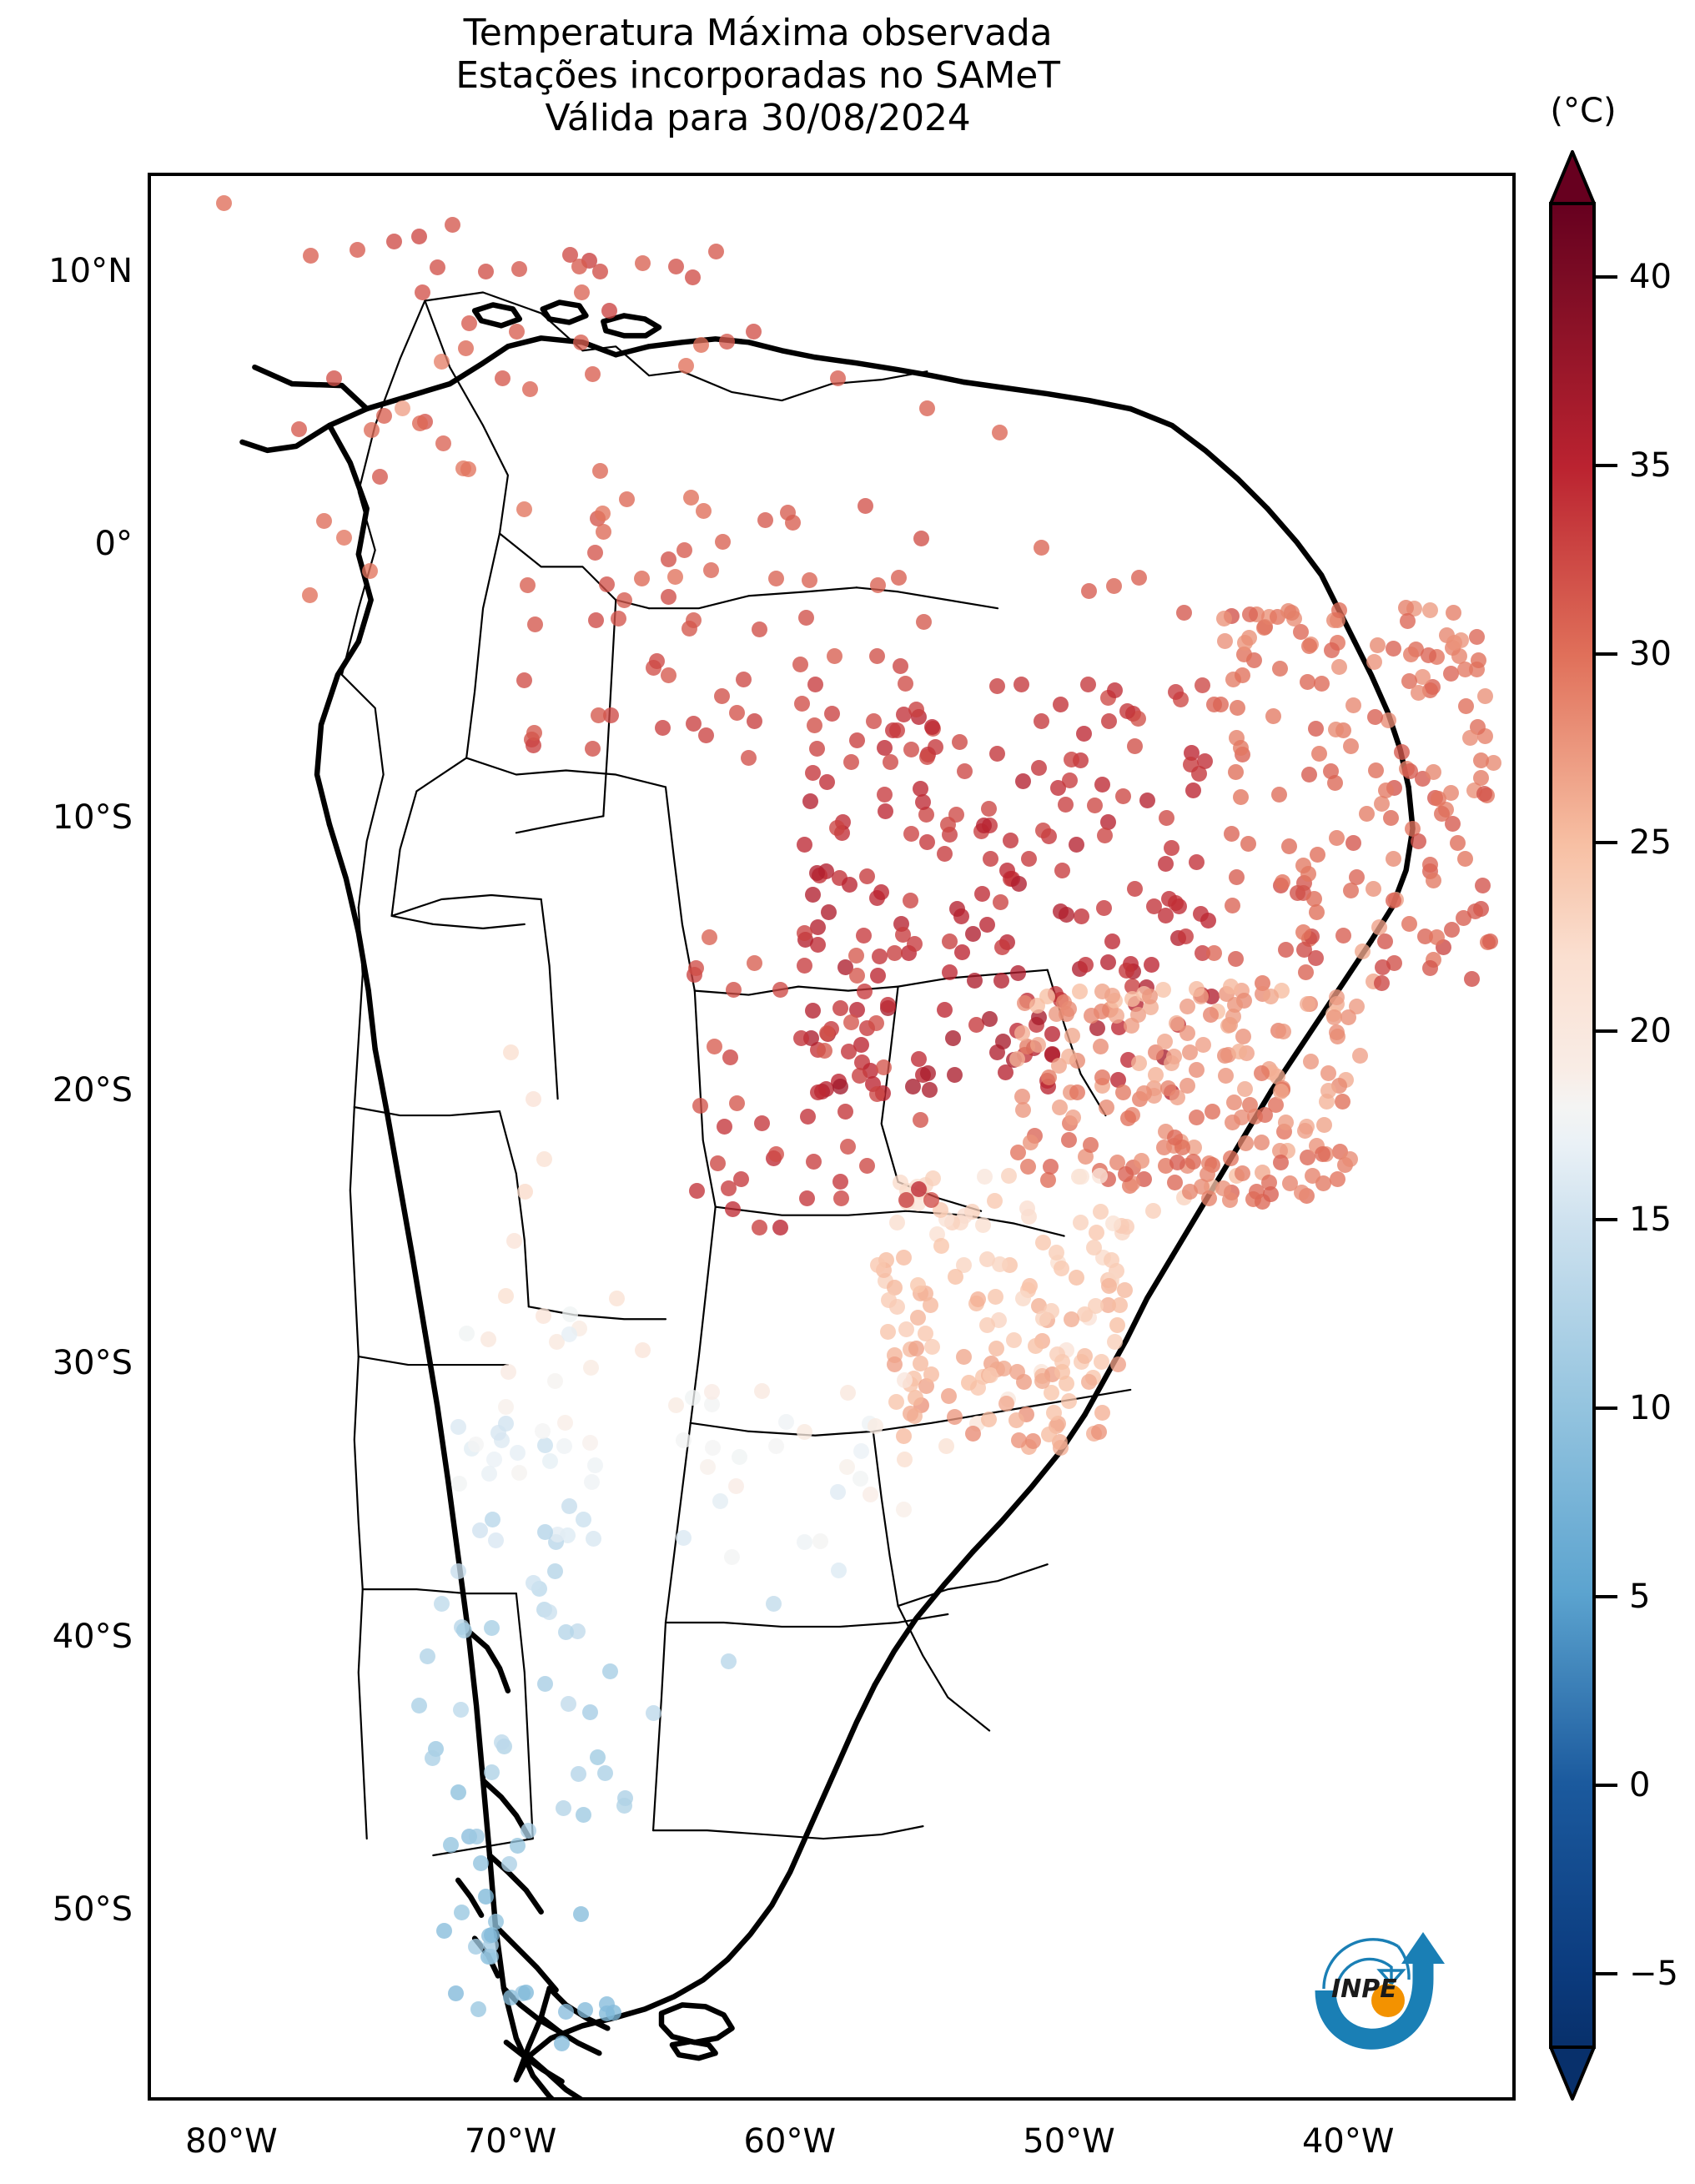 This screenshot has width=1695, height=2184. I want to click on title-line-1: Temperatura Máxima observada, so click(758, 33).